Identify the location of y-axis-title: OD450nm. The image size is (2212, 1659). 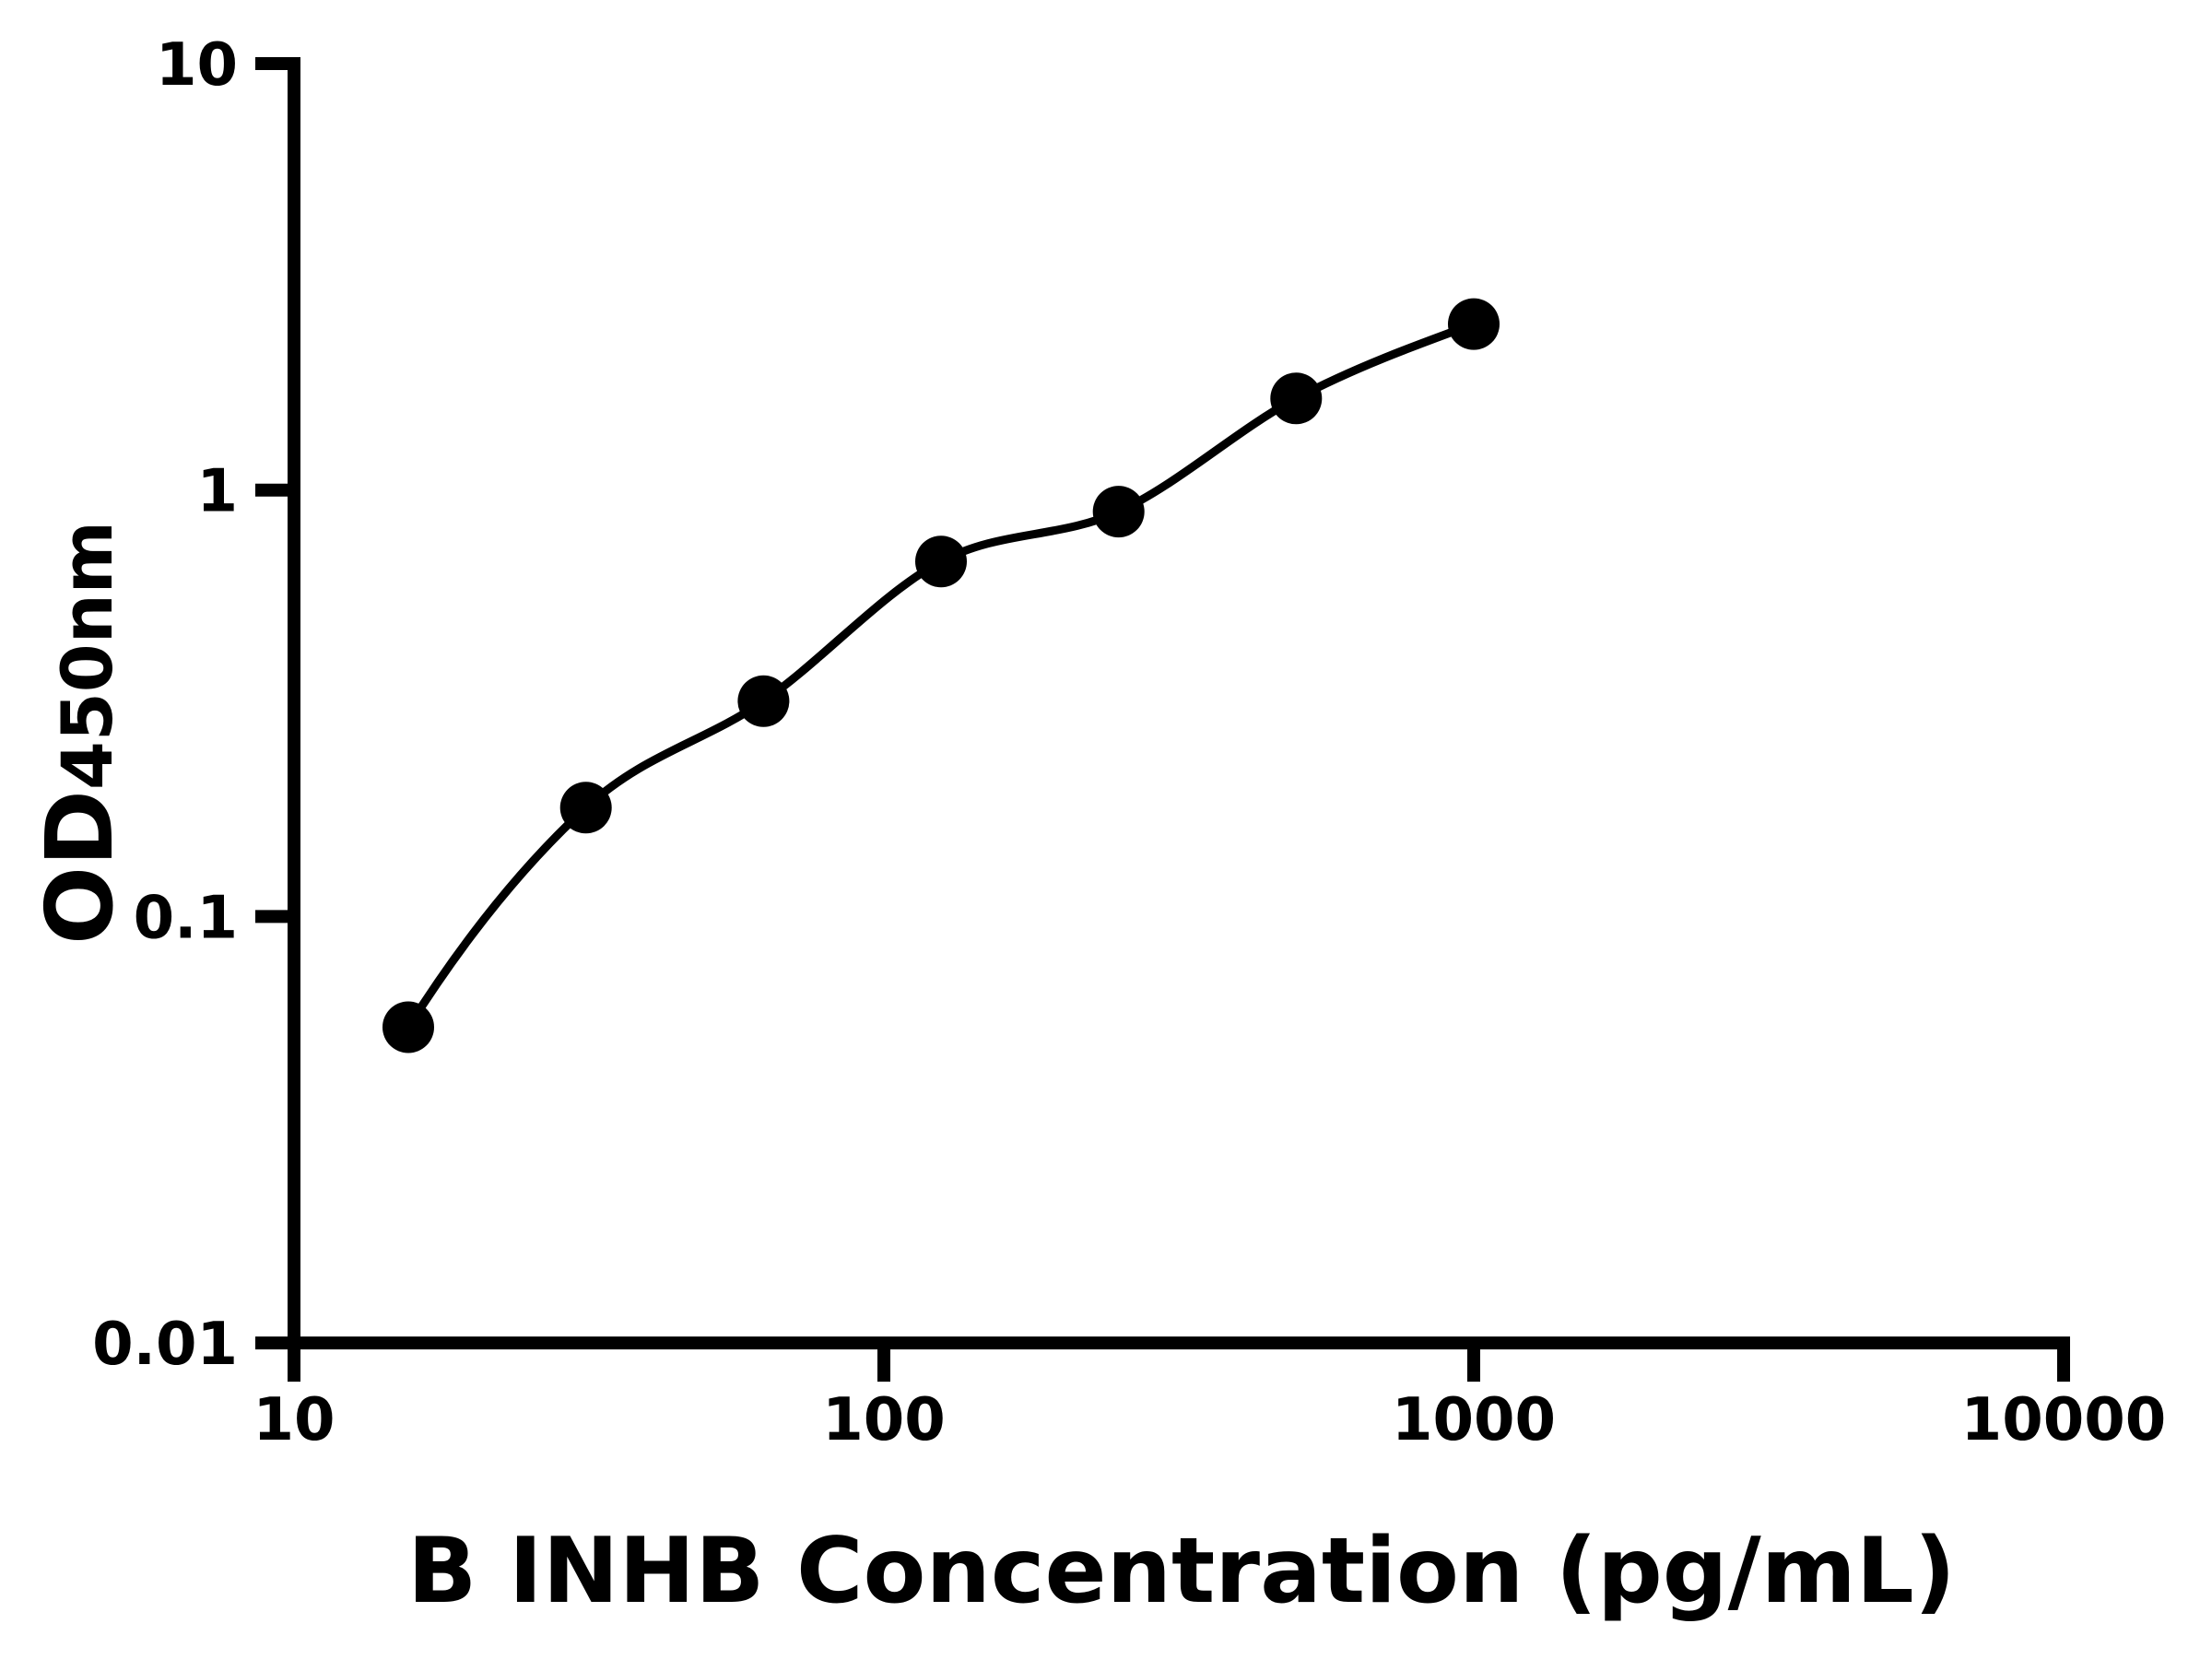
(80, 733).